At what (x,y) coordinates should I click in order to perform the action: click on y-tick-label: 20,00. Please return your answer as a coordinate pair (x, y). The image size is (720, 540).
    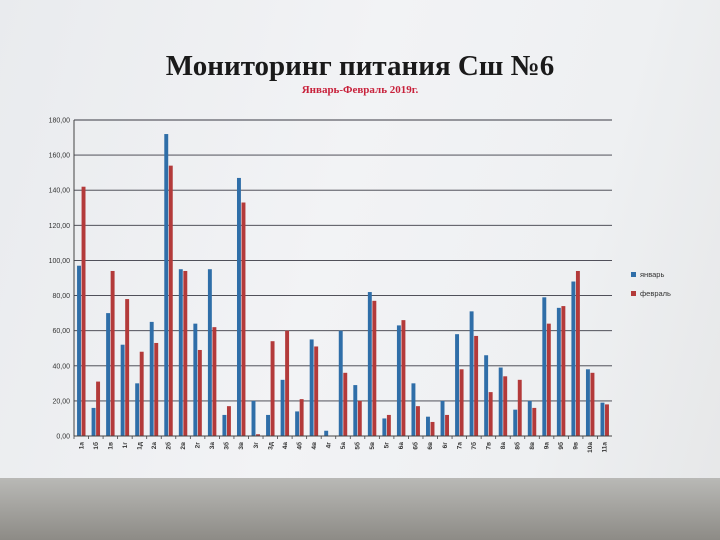
    Looking at the image, I should click on (61, 401).